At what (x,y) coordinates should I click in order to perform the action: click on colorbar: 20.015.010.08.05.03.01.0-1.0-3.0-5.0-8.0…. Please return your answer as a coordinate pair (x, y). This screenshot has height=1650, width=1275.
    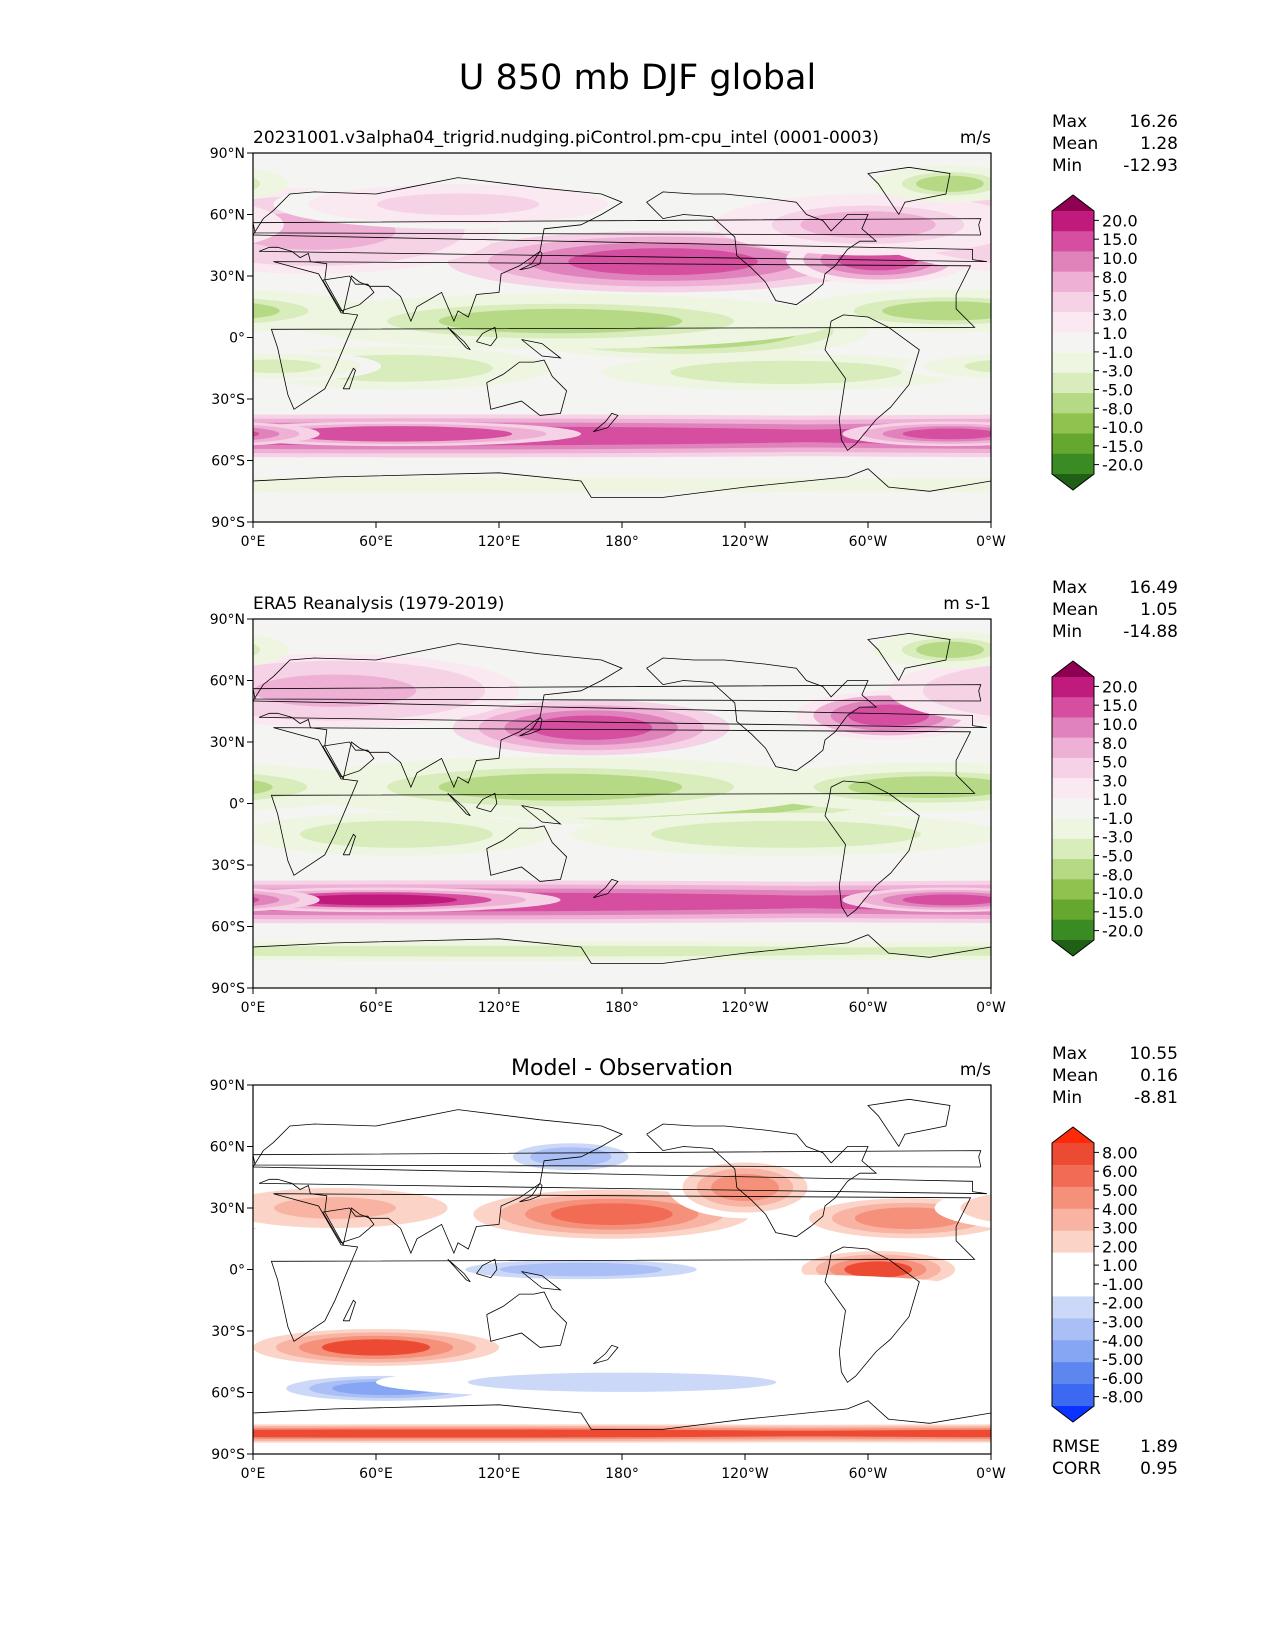
    Looking at the image, I should click on (1097, 342).